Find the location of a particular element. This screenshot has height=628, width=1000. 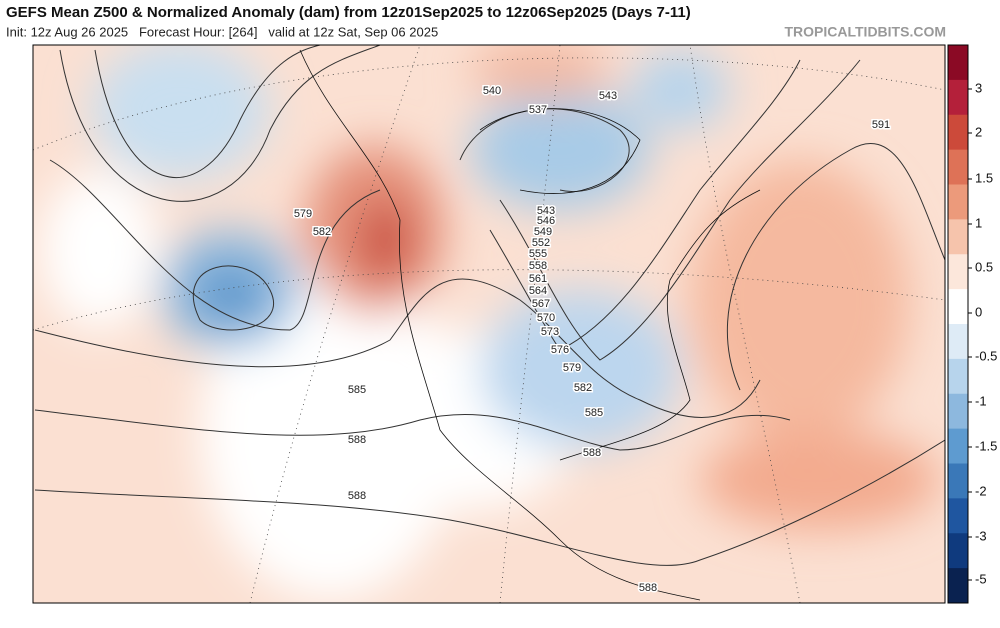

site-name: TROPICALTIDBITS.COM is located at coordinates (865, 32).